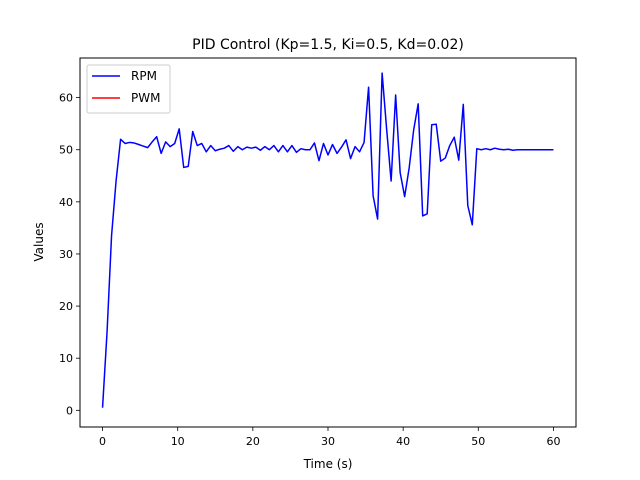 This screenshot has width=640, height=480. What do you see at coordinates (178, 441) in the screenshot?
I see `x-tick-label: 10` at bounding box center [178, 441].